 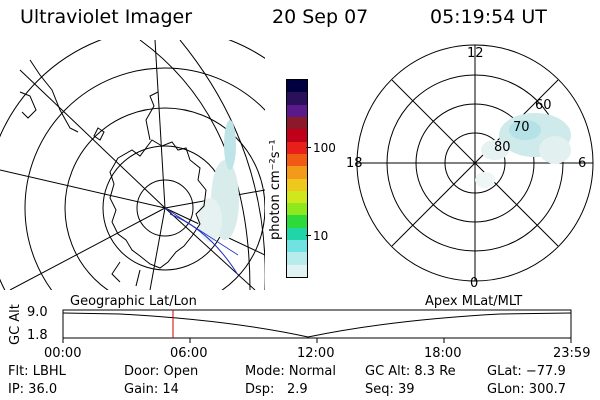 I want to click on colorbar, so click(x=297, y=178).